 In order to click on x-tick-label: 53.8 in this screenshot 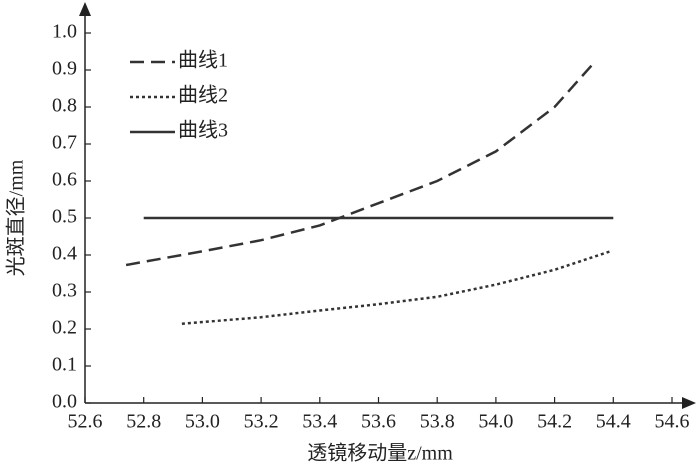, I will do `click(437, 422)`.